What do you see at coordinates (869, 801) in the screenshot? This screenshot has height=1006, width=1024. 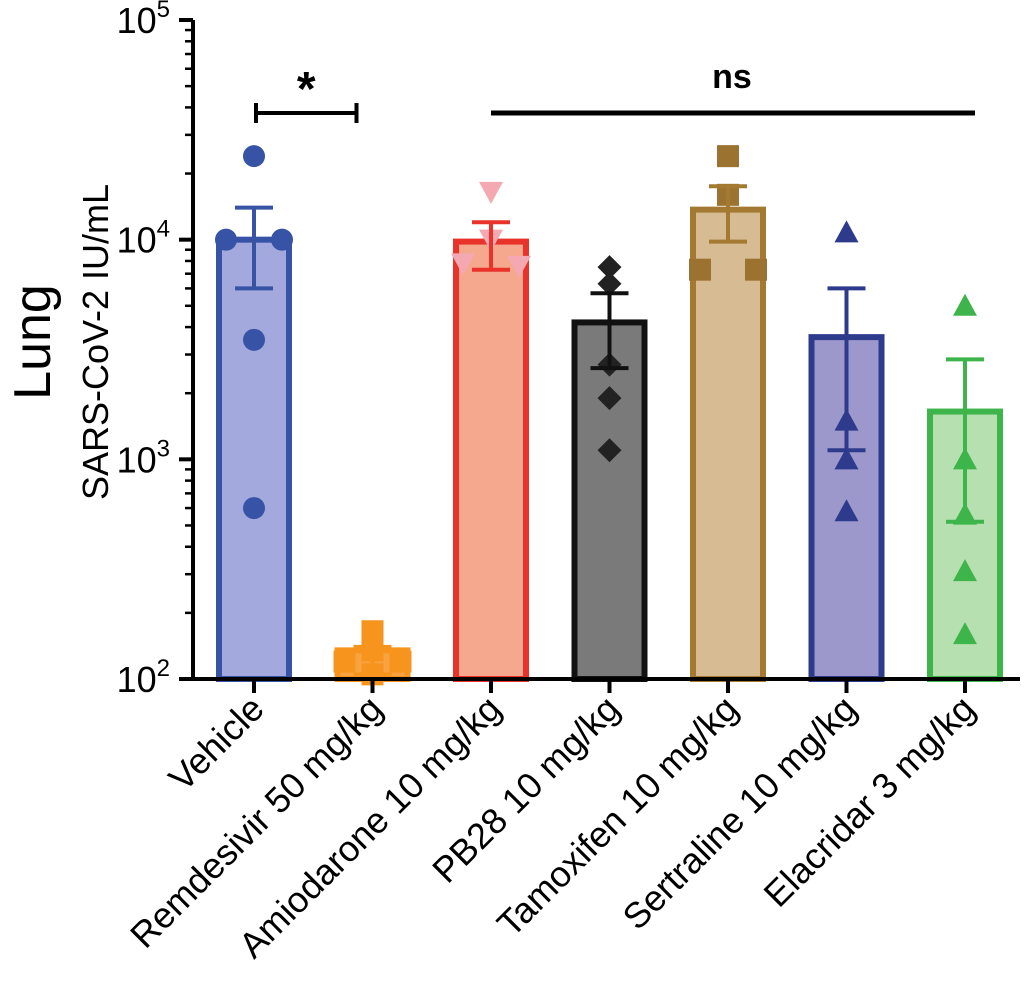 I see `x-tick-label: Elacridar 3 mg/kg` at bounding box center [869, 801].